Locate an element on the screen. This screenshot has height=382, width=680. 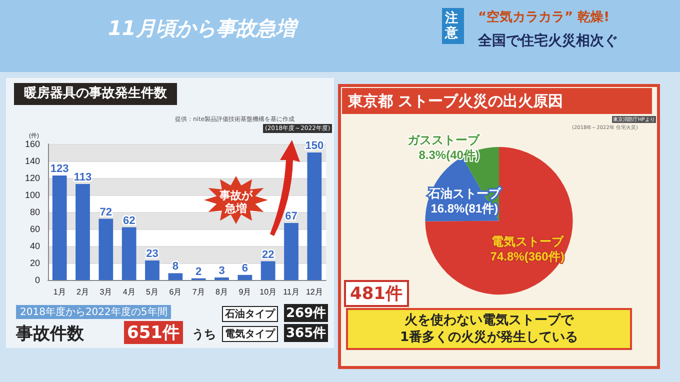
data-label: 62 is located at coordinates (129, 220).